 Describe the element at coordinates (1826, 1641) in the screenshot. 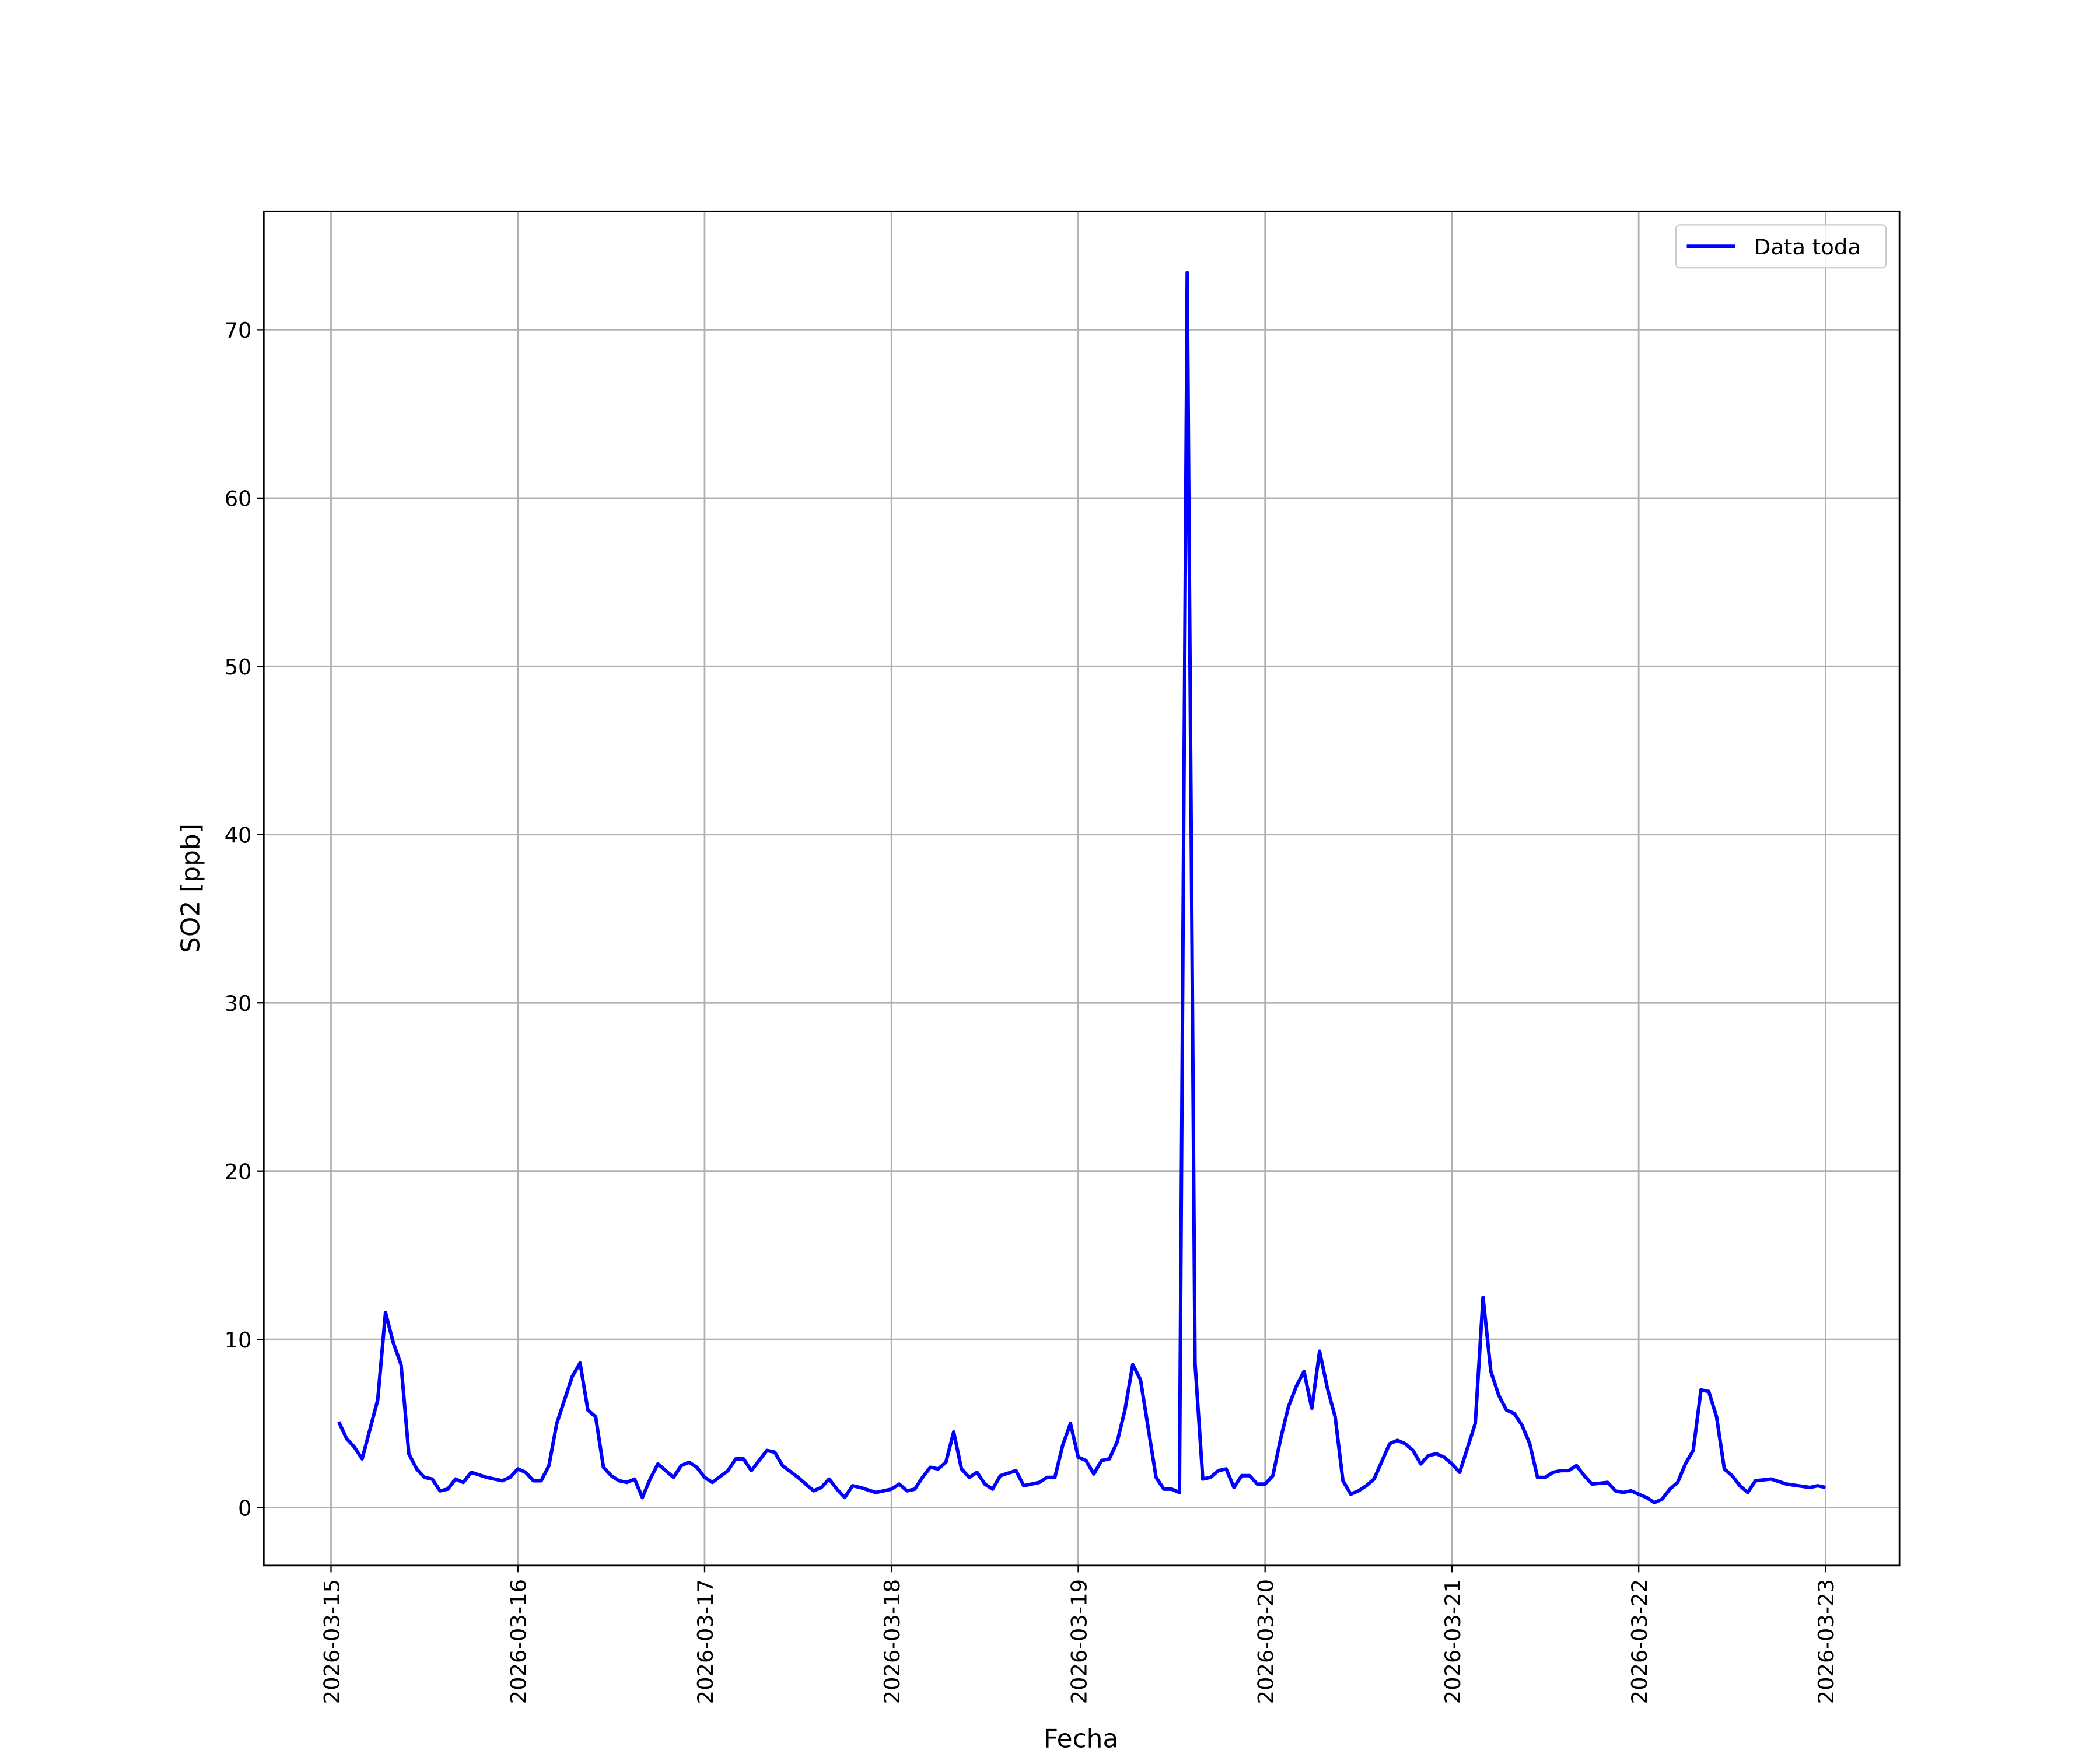

I see `x-tick-label: 2026-03-23` at that location.